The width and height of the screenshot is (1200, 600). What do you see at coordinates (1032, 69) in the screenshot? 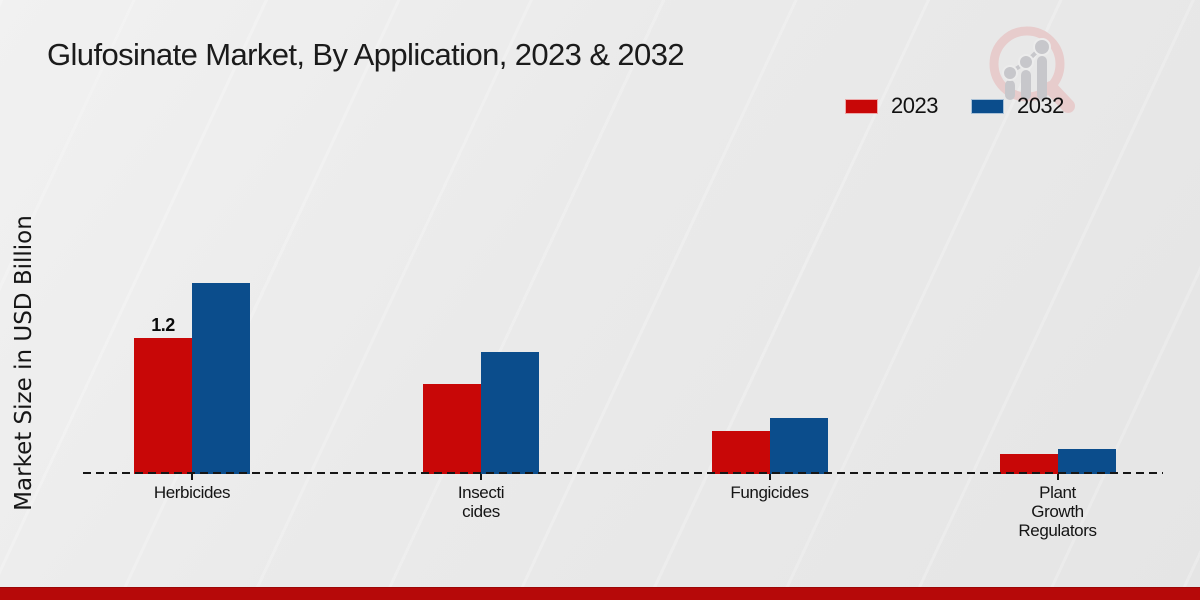
I see `growth-chart-magnifier-logo-icon` at bounding box center [1032, 69].